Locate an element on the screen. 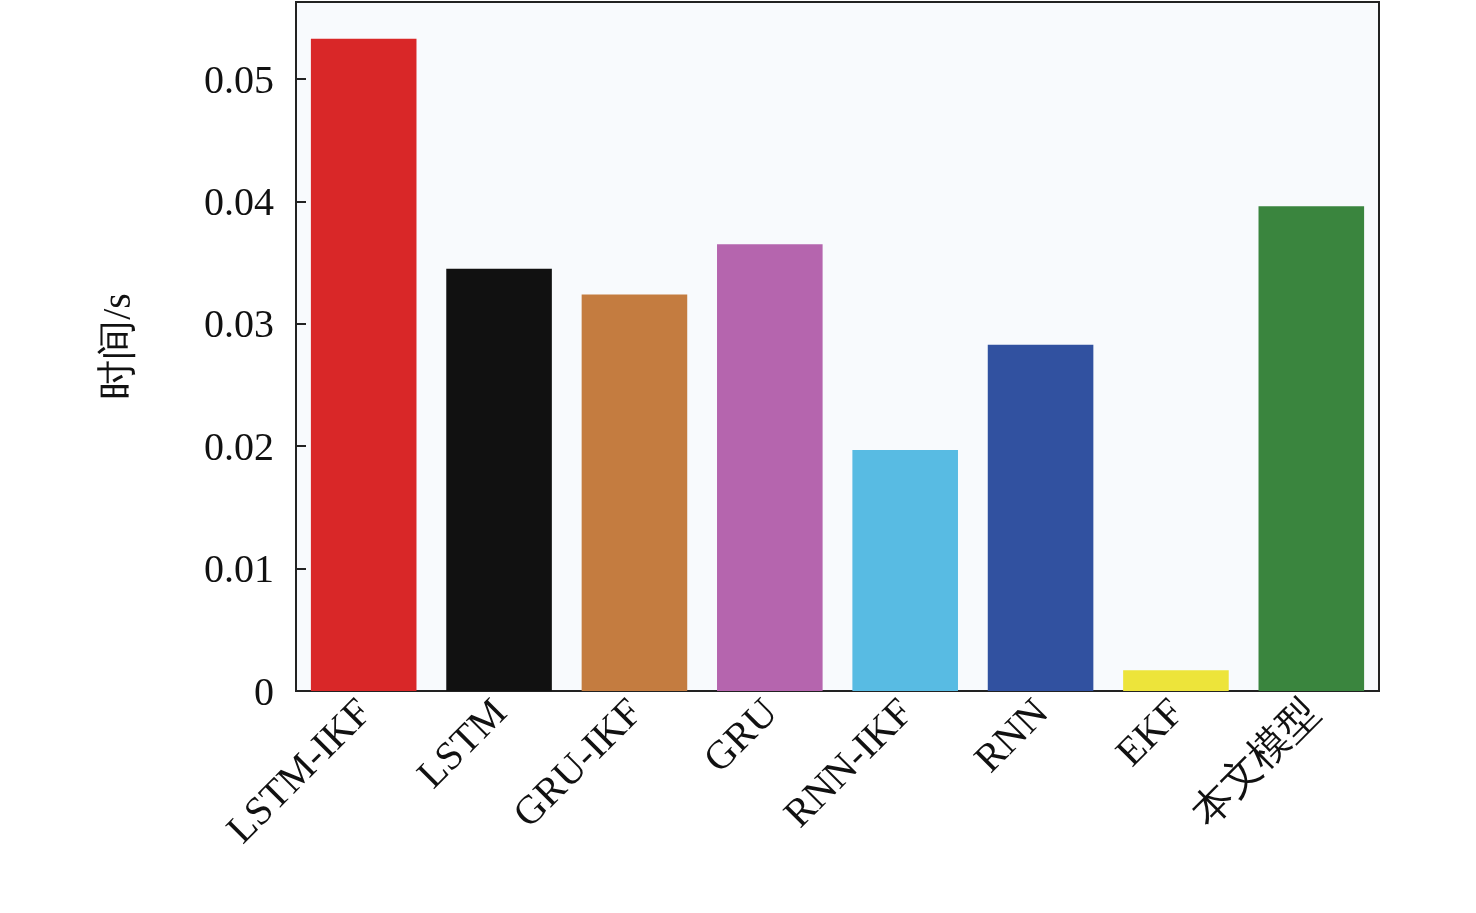 Image resolution: width=1476 pixels, height=913 pixels. y-tick-label: 0.01 is located at coordinates (239, 569).